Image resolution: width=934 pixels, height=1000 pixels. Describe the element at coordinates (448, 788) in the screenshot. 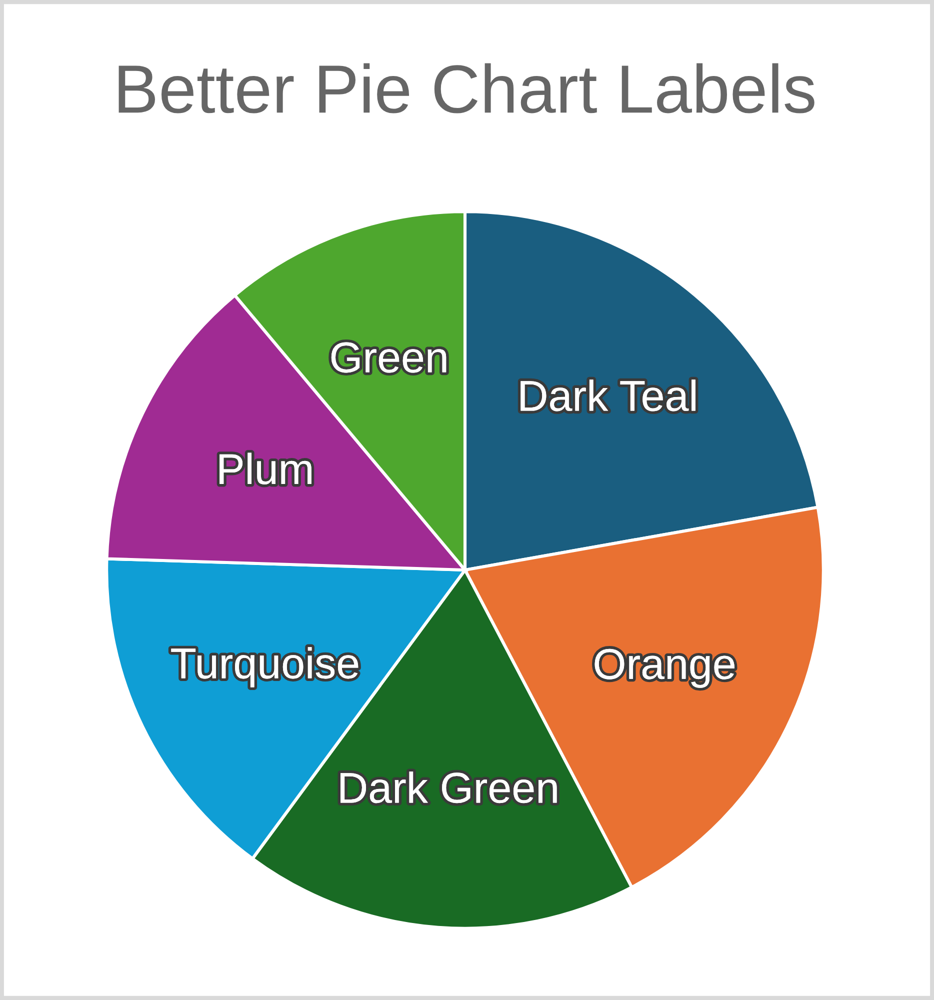

I see `slice-label: Dark Green` at that location.